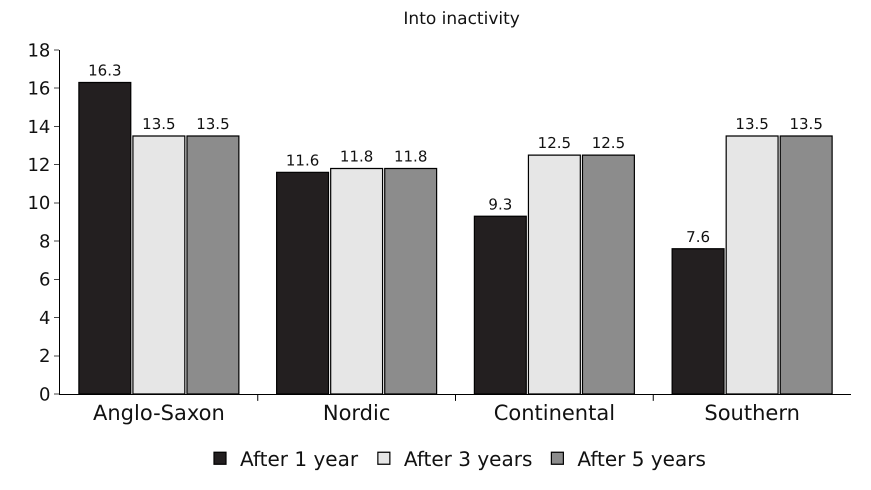 The width and height of the screenshot is (871, 490). I want to click on y-tick-label: 4, so click(44, 318).